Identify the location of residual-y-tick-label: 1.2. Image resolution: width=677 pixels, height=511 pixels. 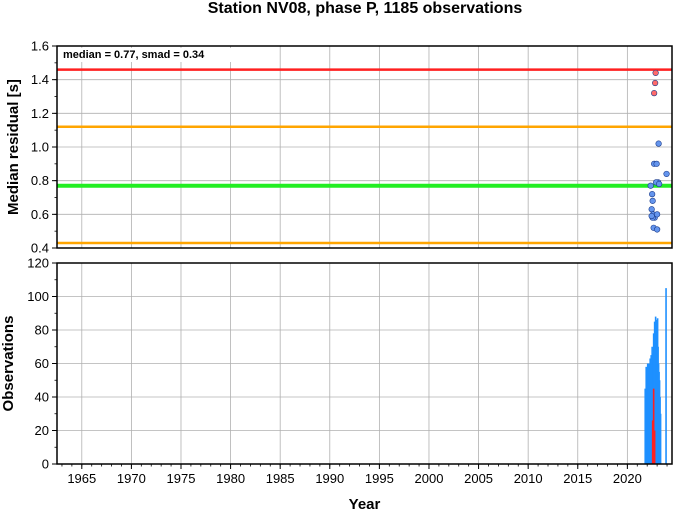
(40, 113).